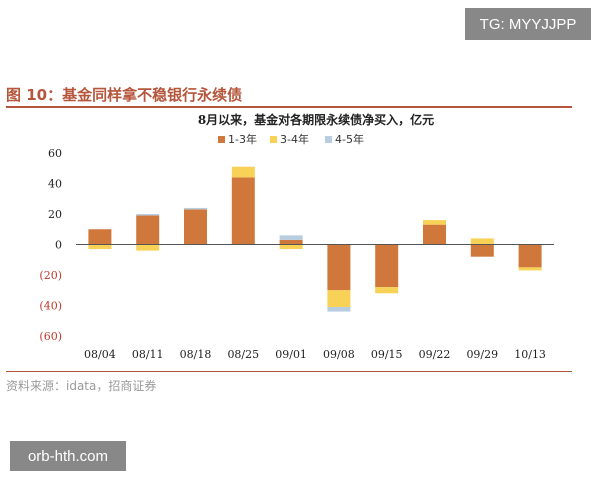 Image resolution: width=600 pixels, height=480 pixels. What do you see at coordinates (50, 336) in the screenshot?
I see `y-tick-label-6: (60)` at bounding box center [50, 336].